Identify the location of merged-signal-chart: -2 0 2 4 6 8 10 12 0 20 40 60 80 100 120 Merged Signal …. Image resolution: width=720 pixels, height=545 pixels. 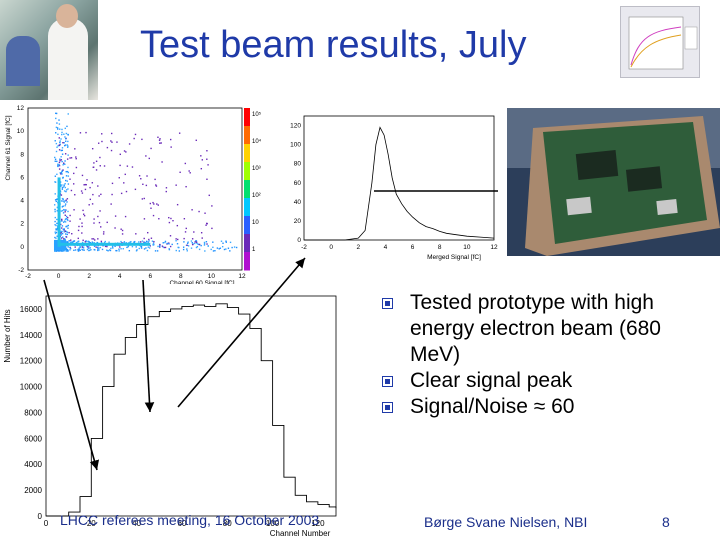
(390, 189).